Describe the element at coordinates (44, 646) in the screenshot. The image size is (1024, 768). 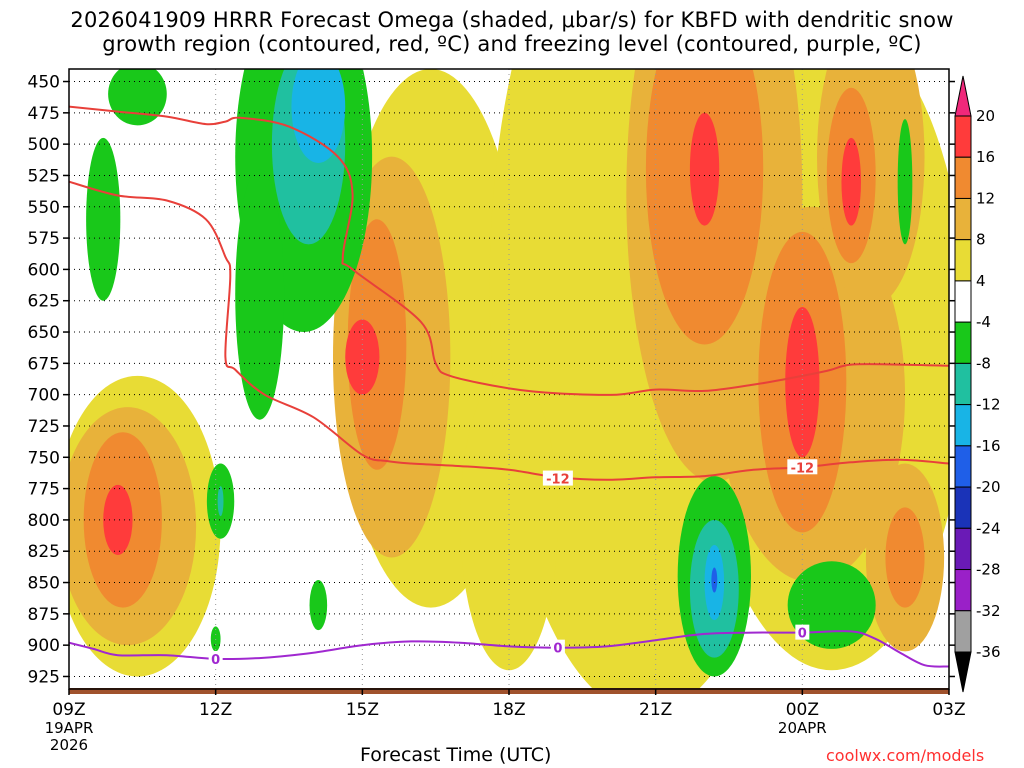
I see `y-tick-label: 900` at that location.